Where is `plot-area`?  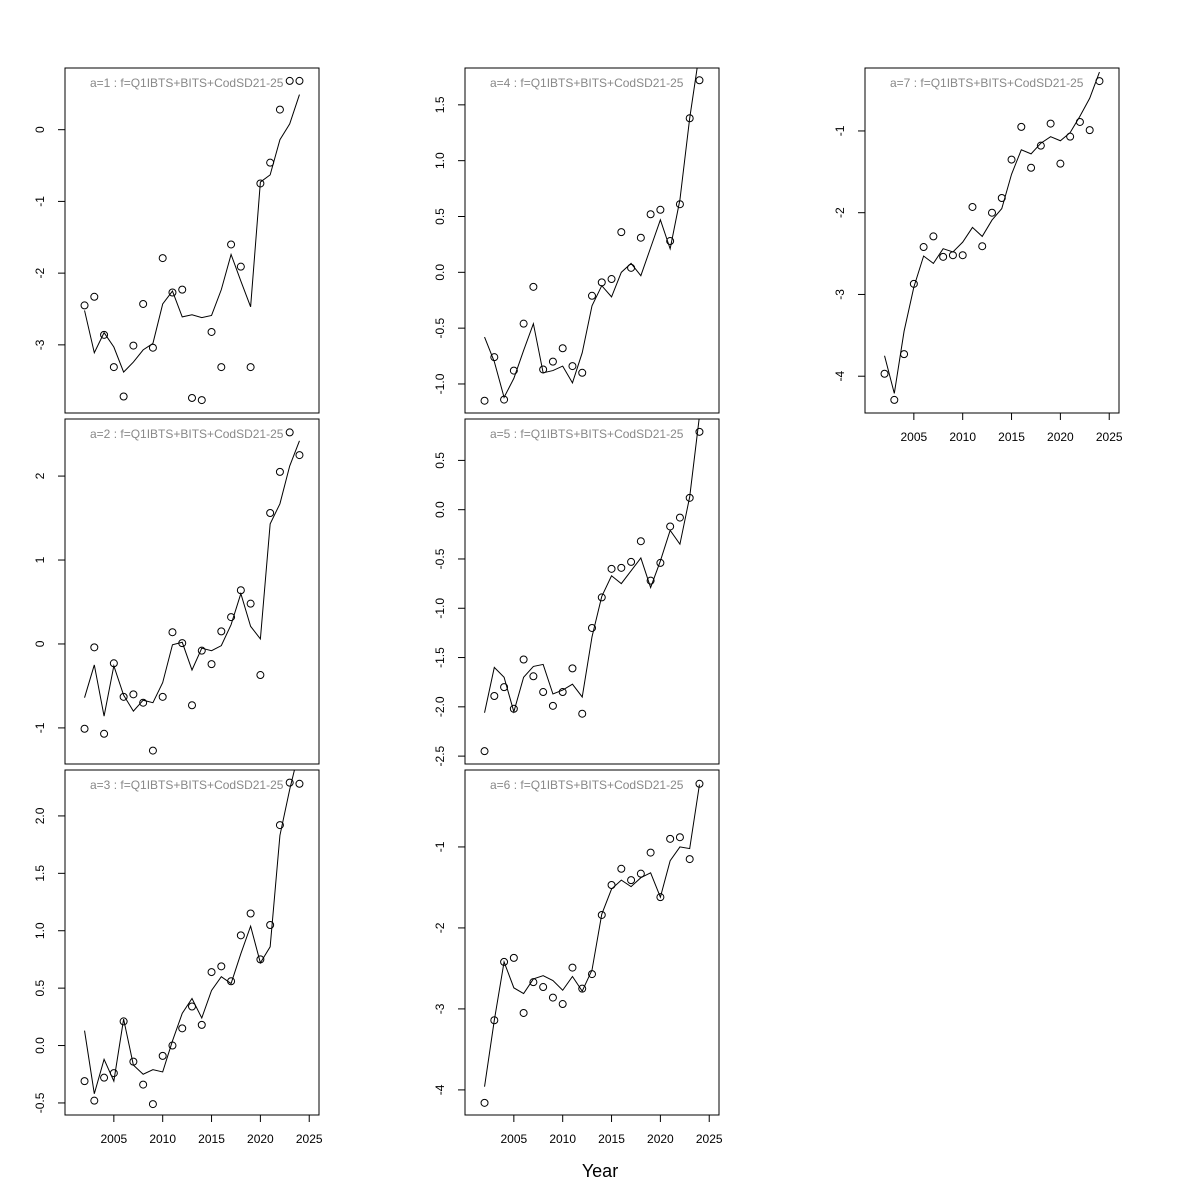
plot-area is located at coordinates (592, 587).